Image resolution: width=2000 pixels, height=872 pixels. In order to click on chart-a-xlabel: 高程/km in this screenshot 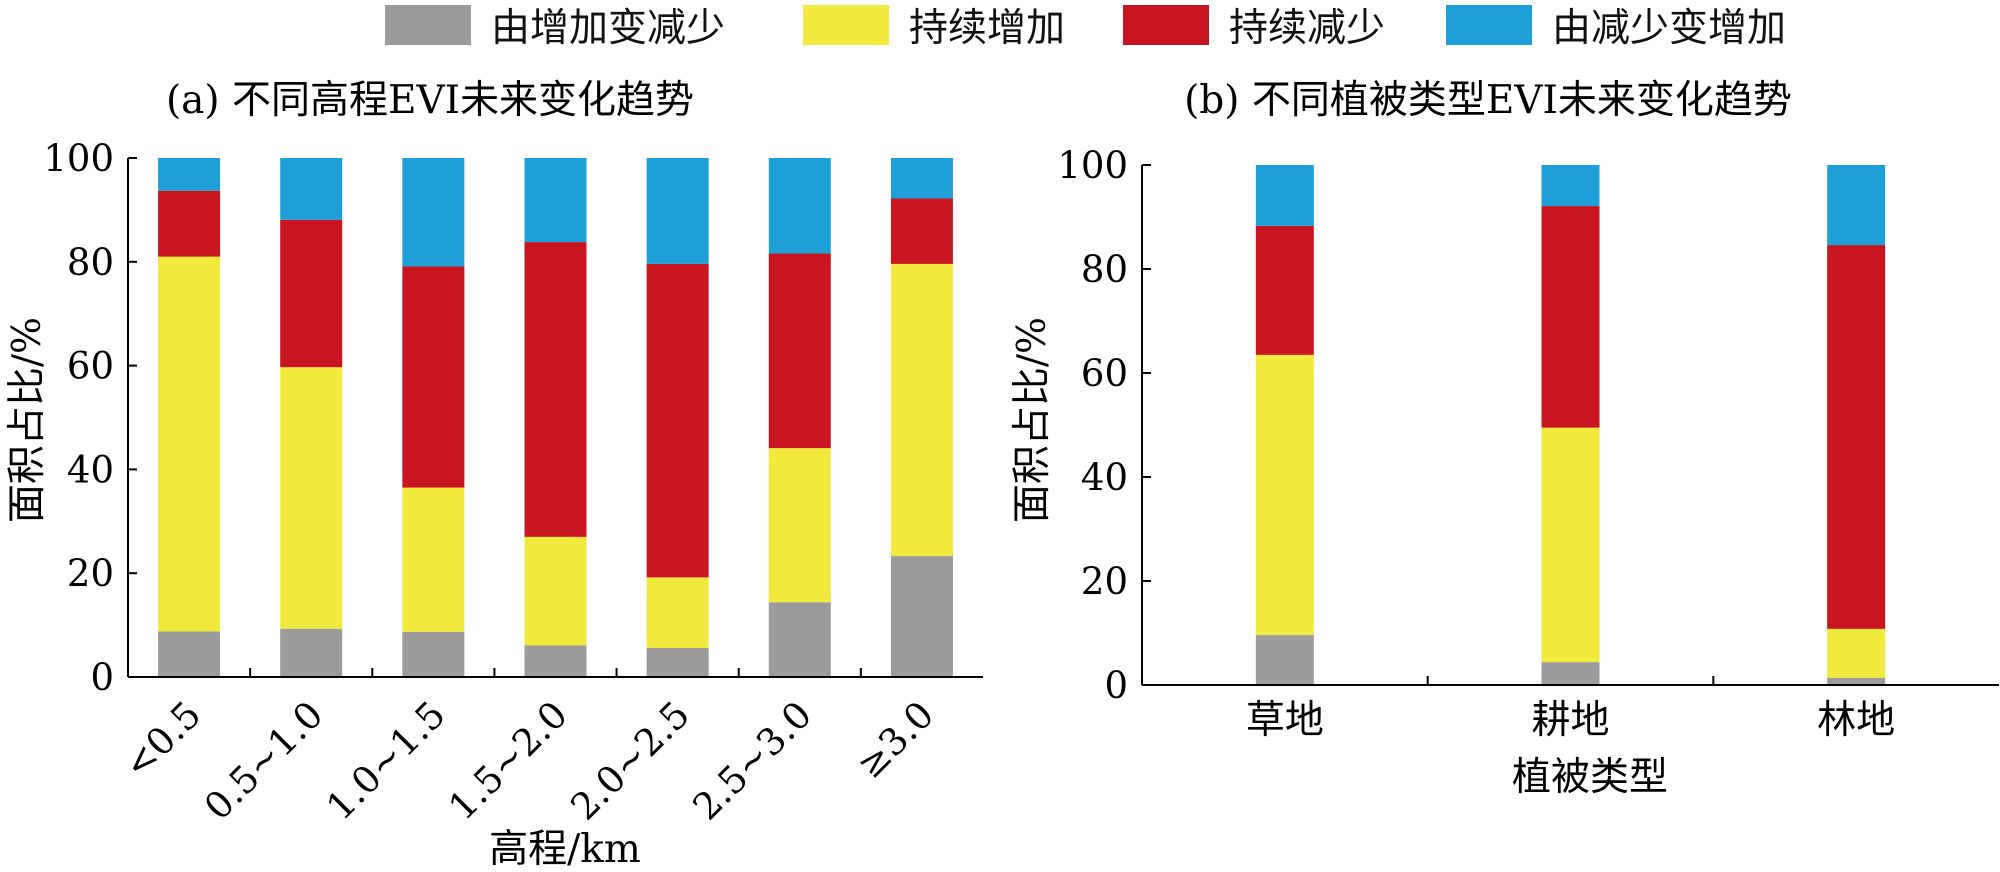, I will do `click(565, 849)`.